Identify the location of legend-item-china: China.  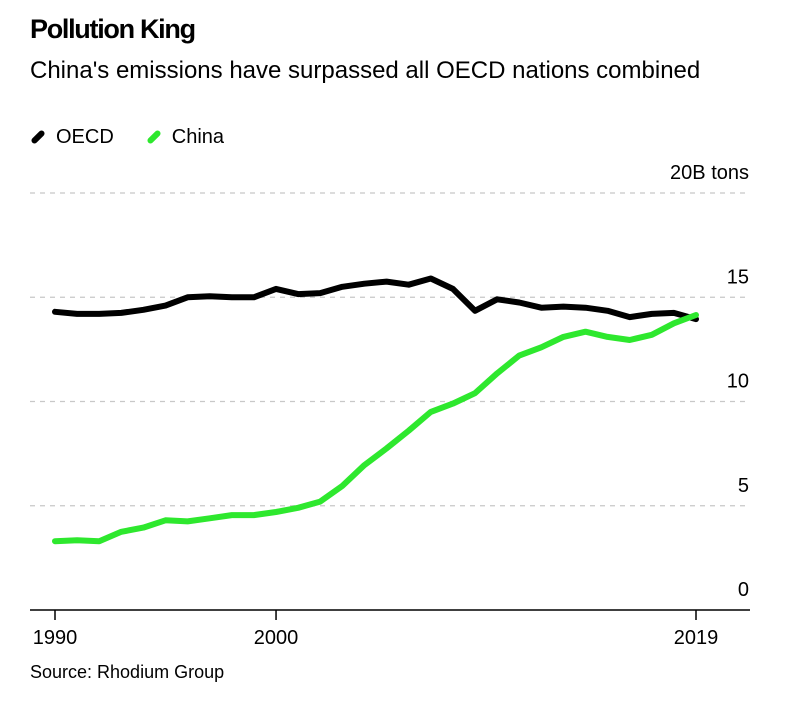
(185, 137).